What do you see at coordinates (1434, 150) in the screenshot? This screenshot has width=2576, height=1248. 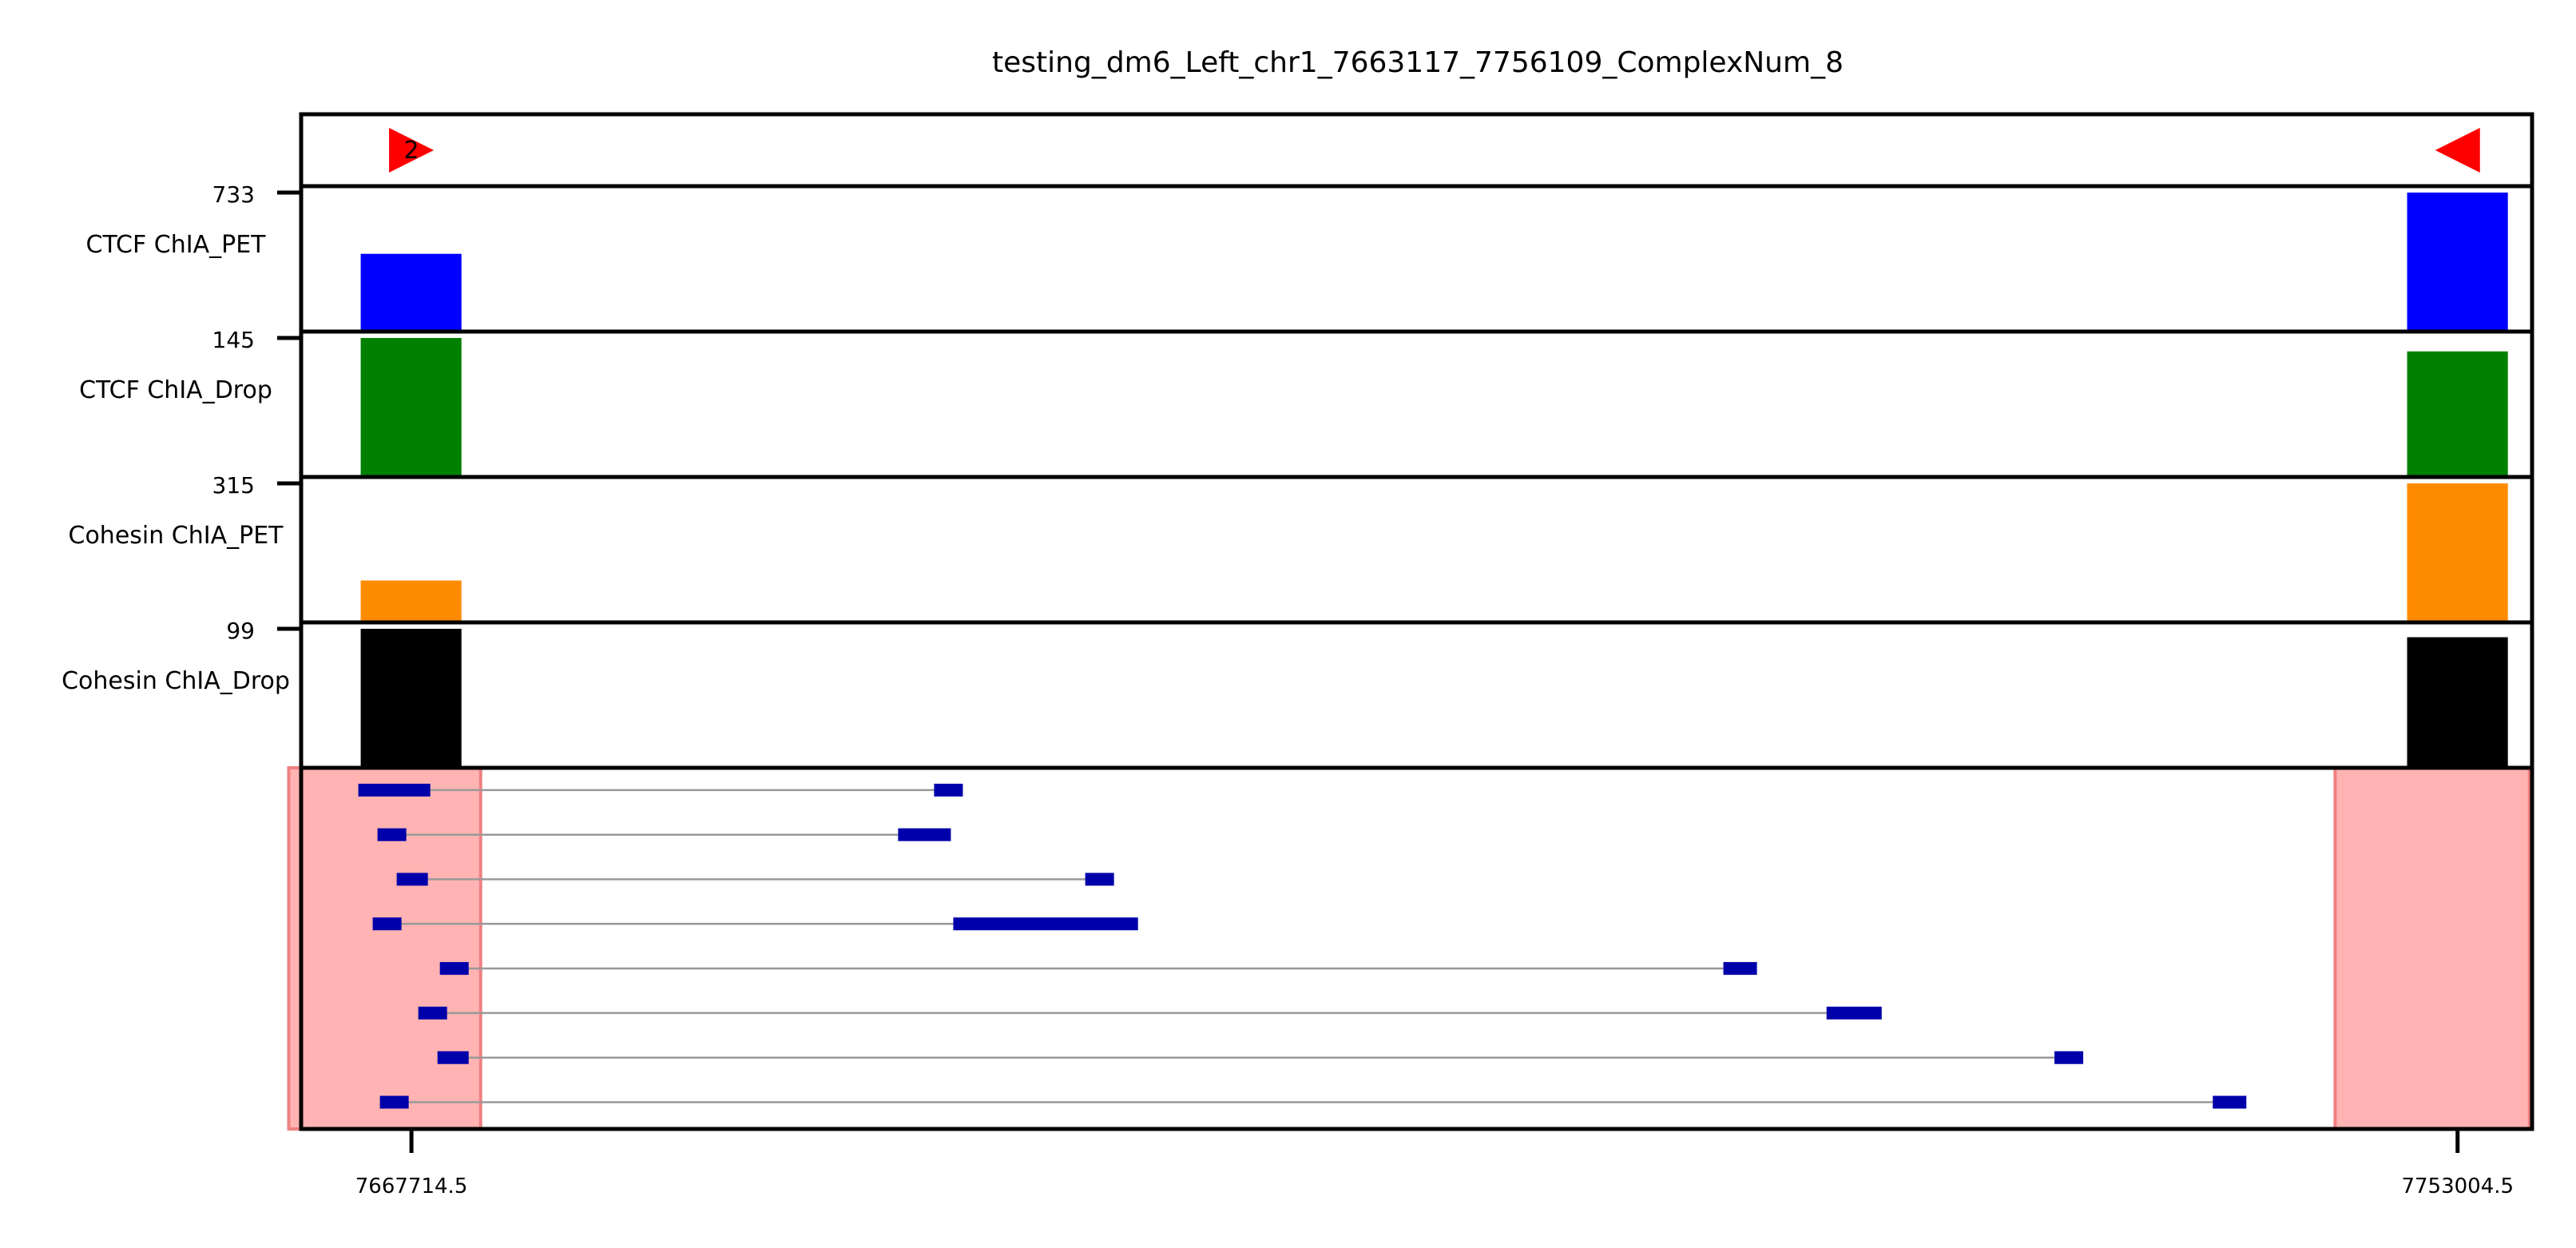 I see `anchor-layer: 2` at bounding box center [1434, 150].